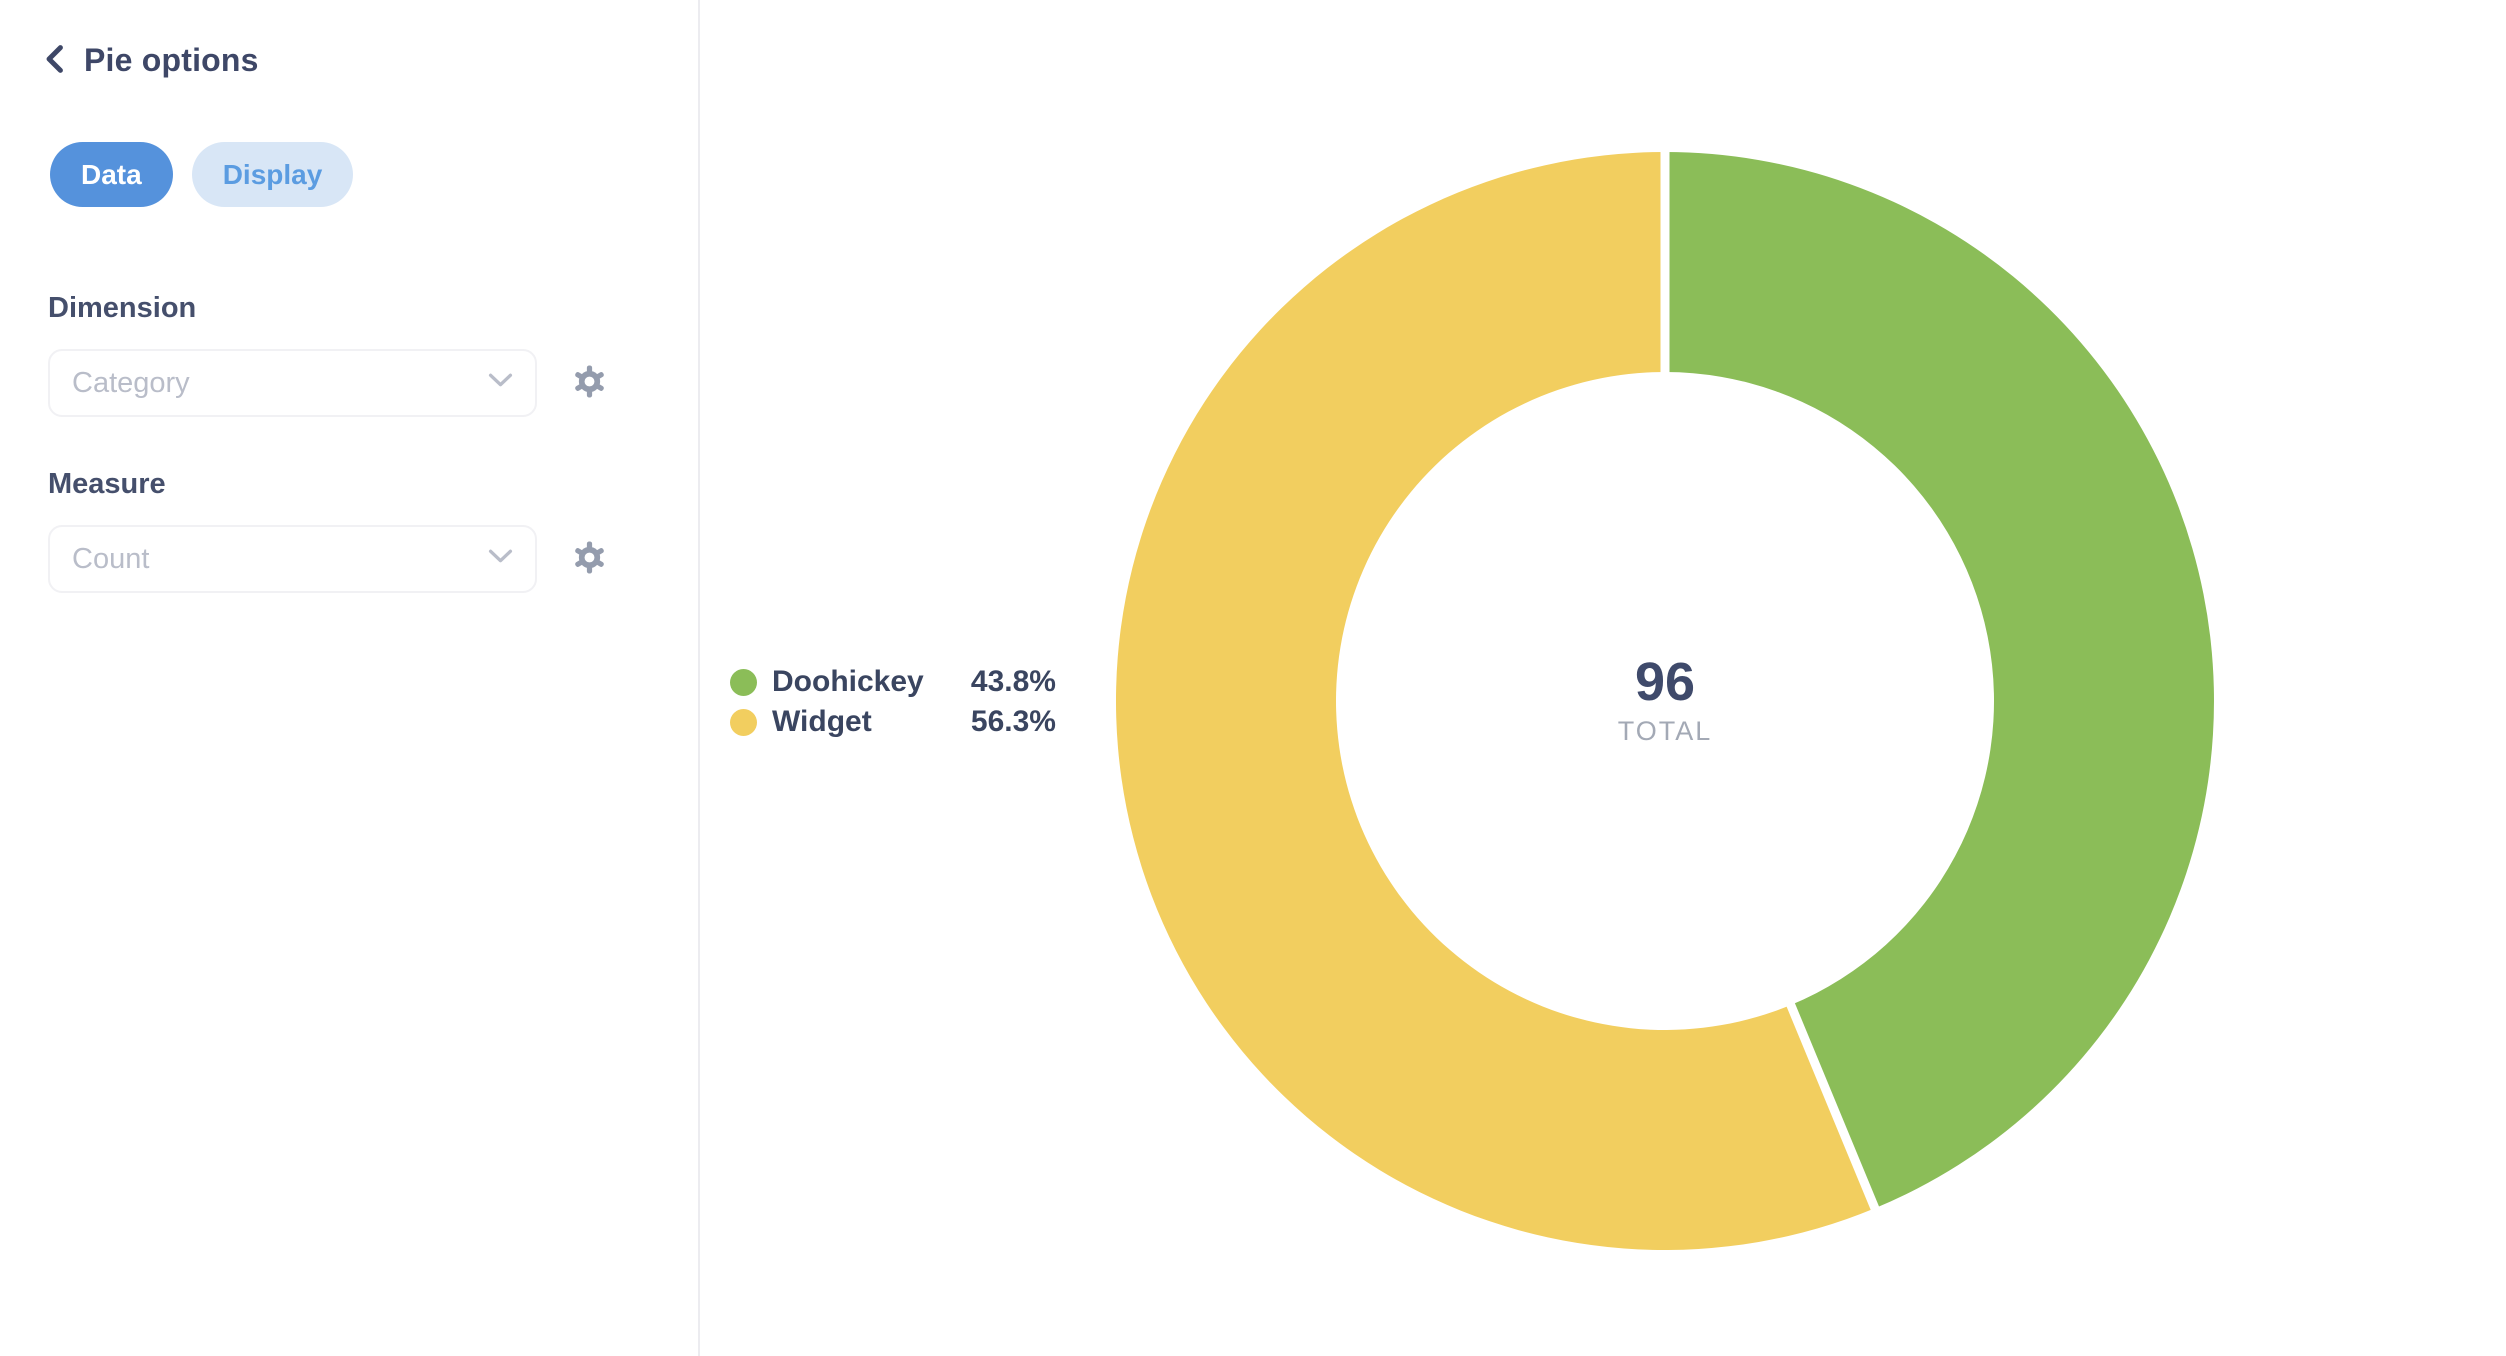 The height and width of the screenshot is (1356, 2506). I want to click on dimension-select: Category, so click(292, 383).